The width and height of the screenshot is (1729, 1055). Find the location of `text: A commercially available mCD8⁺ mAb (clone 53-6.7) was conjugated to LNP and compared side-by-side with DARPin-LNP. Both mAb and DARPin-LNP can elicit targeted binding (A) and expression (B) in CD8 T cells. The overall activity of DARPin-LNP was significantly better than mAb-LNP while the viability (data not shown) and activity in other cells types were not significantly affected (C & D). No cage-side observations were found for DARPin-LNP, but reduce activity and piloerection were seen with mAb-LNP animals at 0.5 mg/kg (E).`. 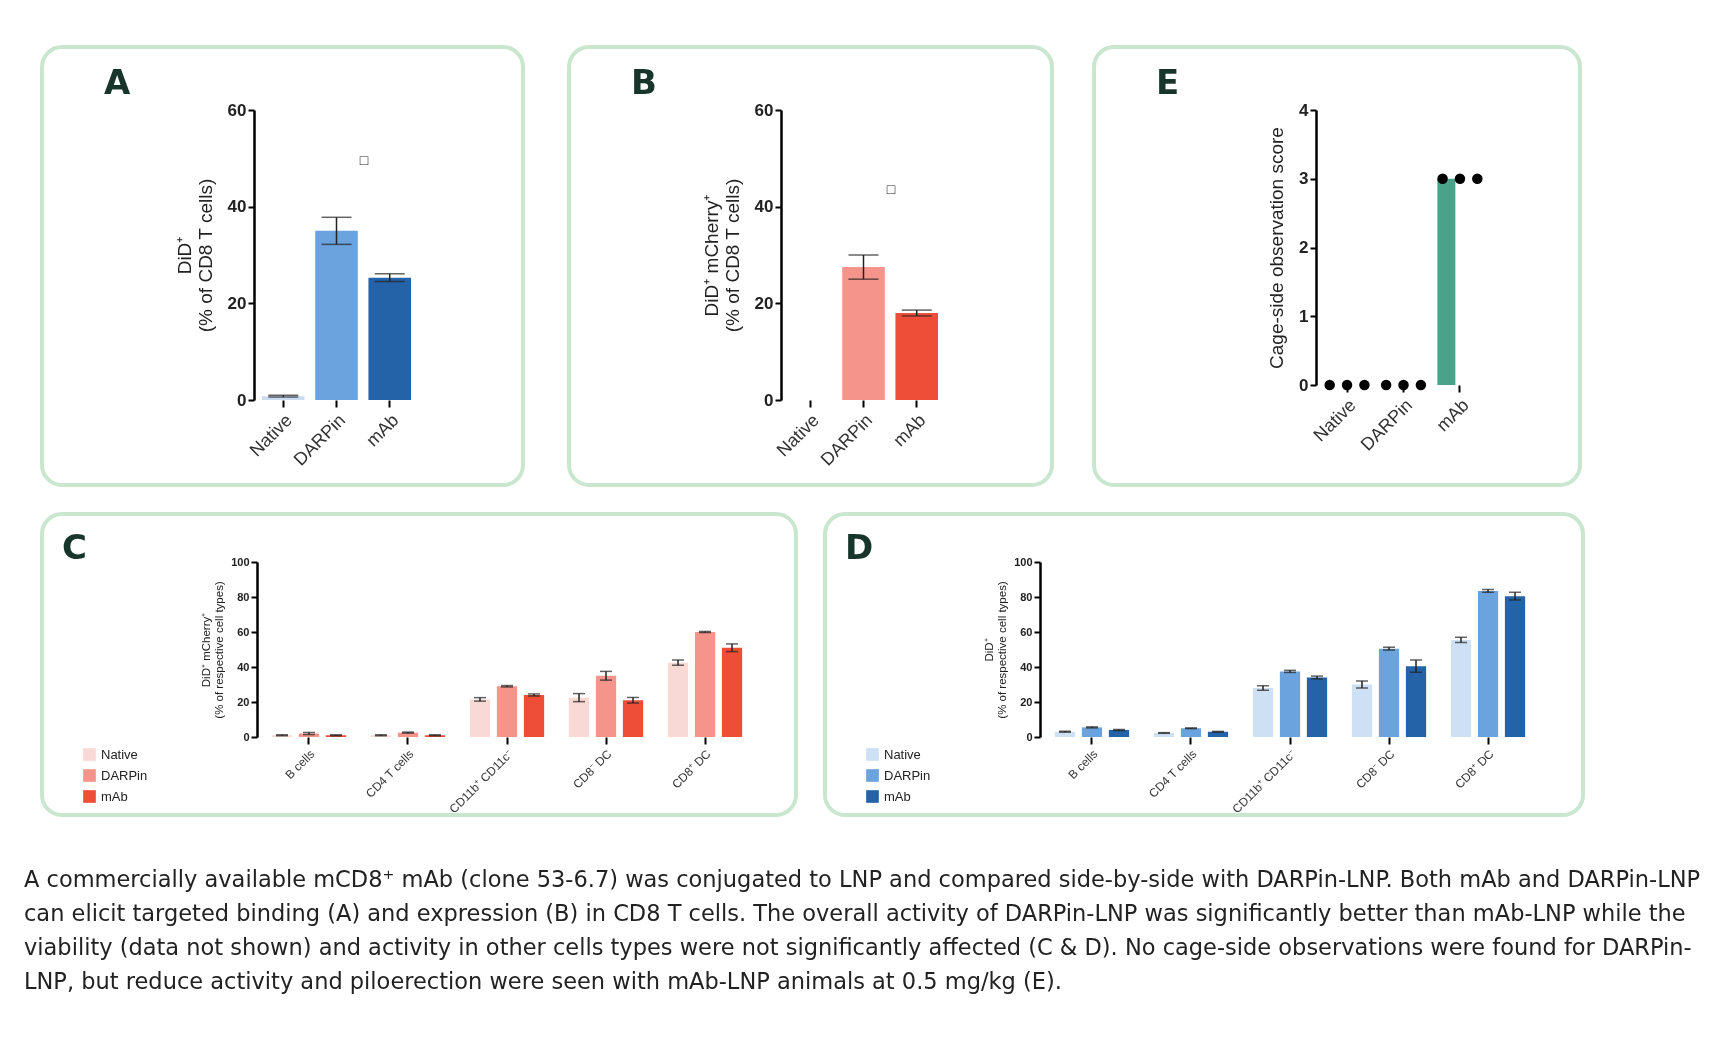

text: A commercially available mCD8⁺ mAb (clone 53-6.7) was conjugated to LNP and compared side-by-side with DARPin-LNP. Both mAb and DARPin-LNP can elicit targeted binding (A) and expression (B) in CD8 T cells. The overall activity of DARPin-LNP was significantly better than mAb-LNP while the viability (data not shown) and activity in other cells types were not significantly affected (C & D). No cage-side observations were found for DARPin-LNP, but reduce activity and piloerection were seen with mAb-LNP animals at 0.5 mg/kg (E). is located at coordinates (863, 930).